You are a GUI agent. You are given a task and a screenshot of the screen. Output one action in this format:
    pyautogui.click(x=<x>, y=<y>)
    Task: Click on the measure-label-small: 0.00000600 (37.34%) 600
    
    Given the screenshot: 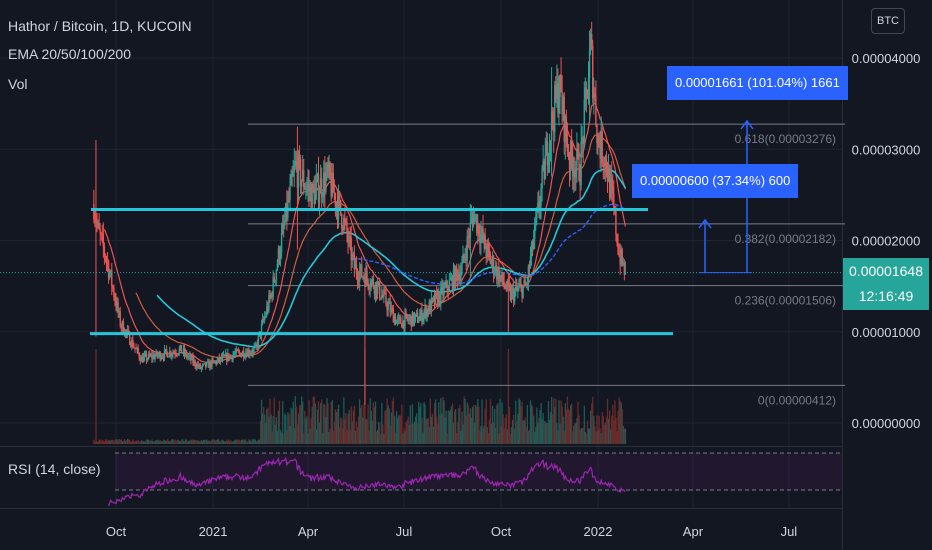 What is the action you would take?
    pyautogui.click(x=715, y=181)
    